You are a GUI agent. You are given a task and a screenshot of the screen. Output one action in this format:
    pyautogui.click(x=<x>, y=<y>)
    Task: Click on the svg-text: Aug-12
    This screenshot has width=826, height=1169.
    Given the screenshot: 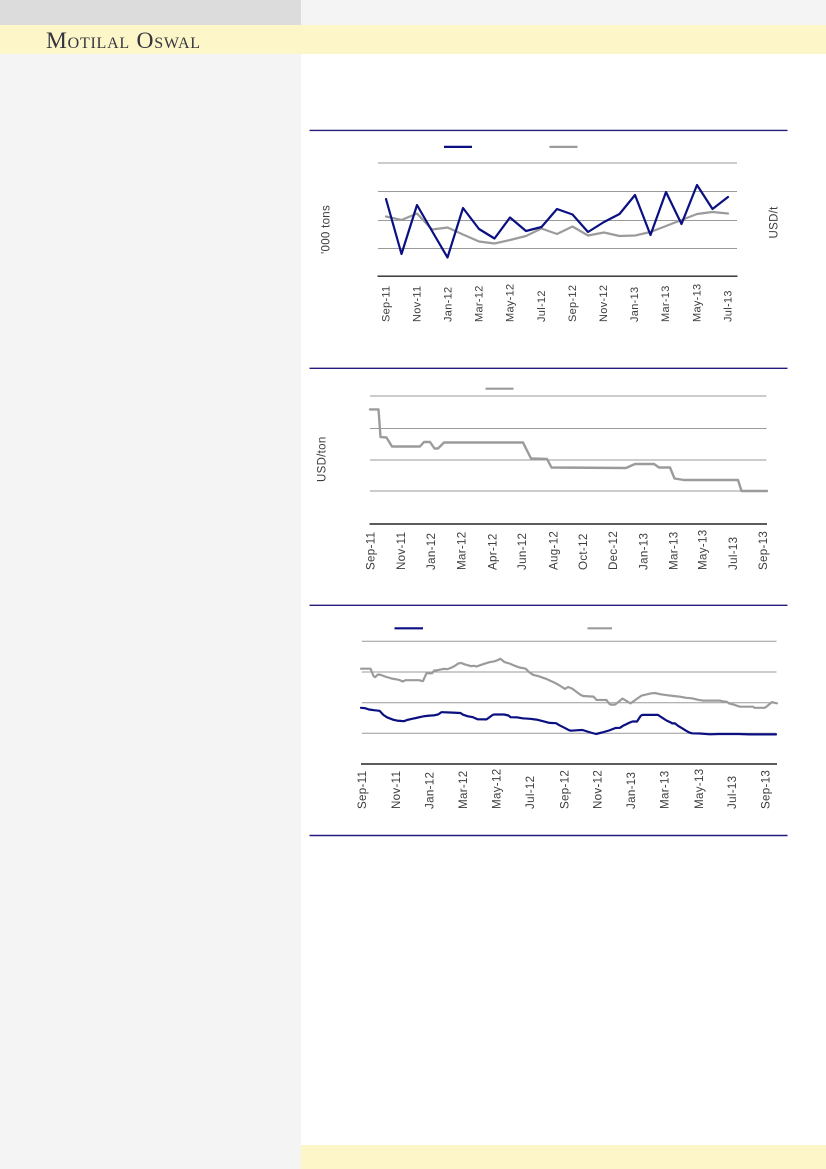 What is the action you would take?
    pyautogui.click(x=553, y=550)
    